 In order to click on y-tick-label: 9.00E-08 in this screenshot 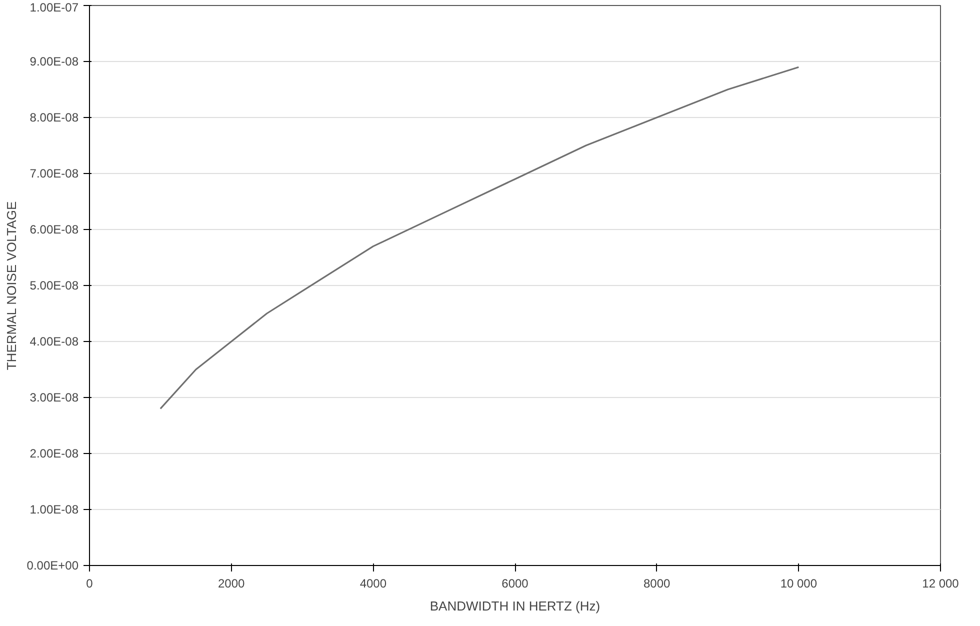, I will do `click(54, 61)`.